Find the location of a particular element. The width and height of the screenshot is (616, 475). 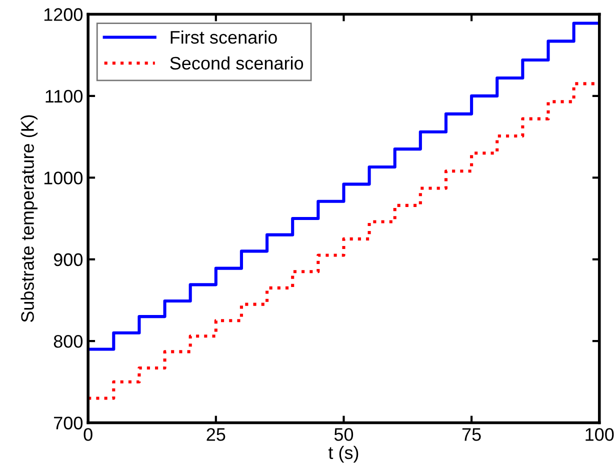

x-tick-label: 75 is located at coordinates (471, 434).